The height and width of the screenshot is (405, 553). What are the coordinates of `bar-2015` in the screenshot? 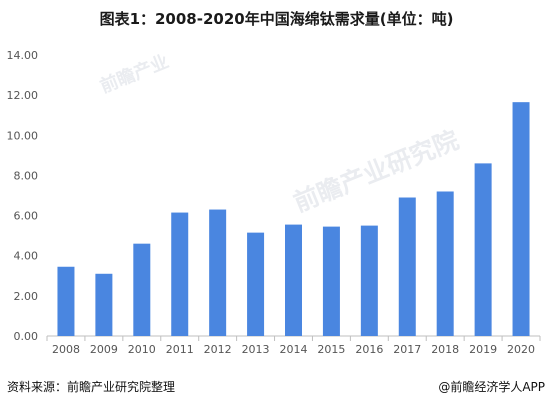 It's located at (331, 281).